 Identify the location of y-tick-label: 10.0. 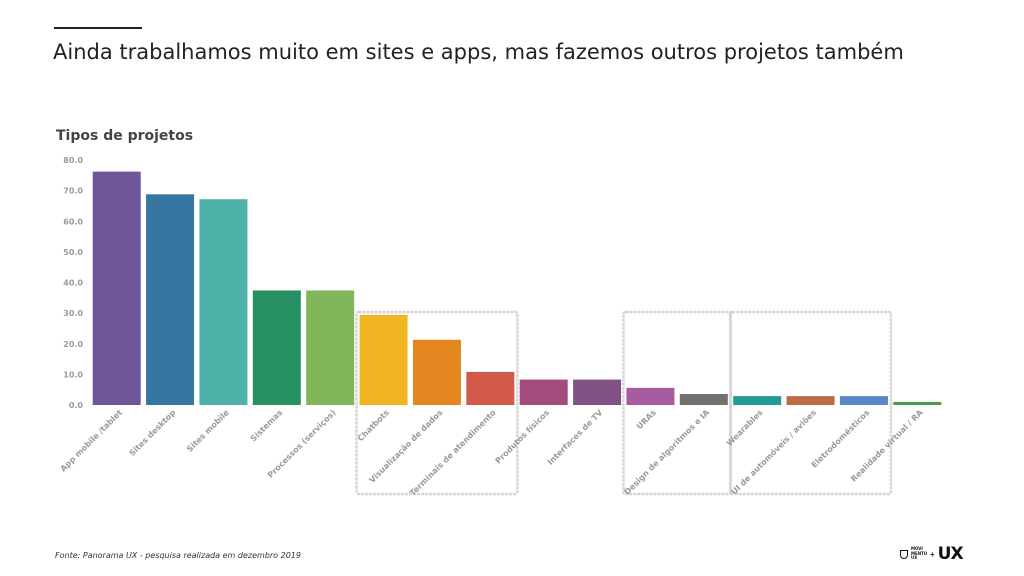
(73, 374).